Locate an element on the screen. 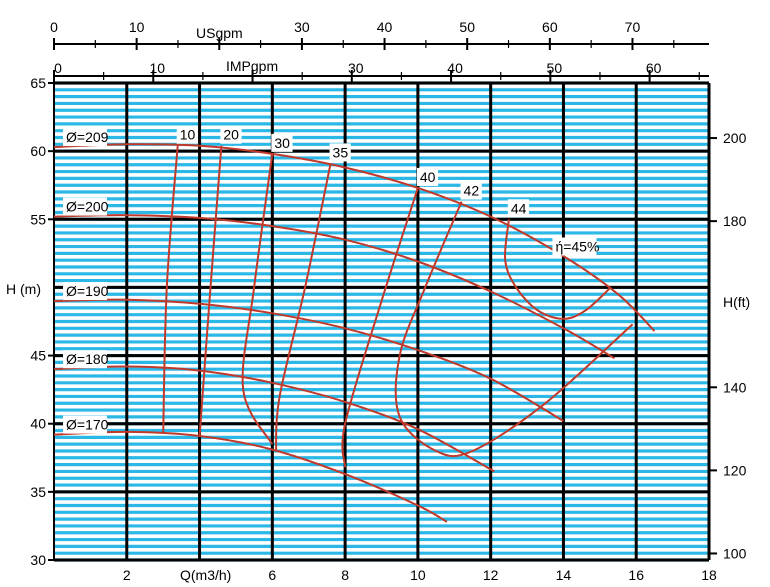 This screenshot has height=587, width=770. efficiency-label: 35 is located at coordinates (341, 152).